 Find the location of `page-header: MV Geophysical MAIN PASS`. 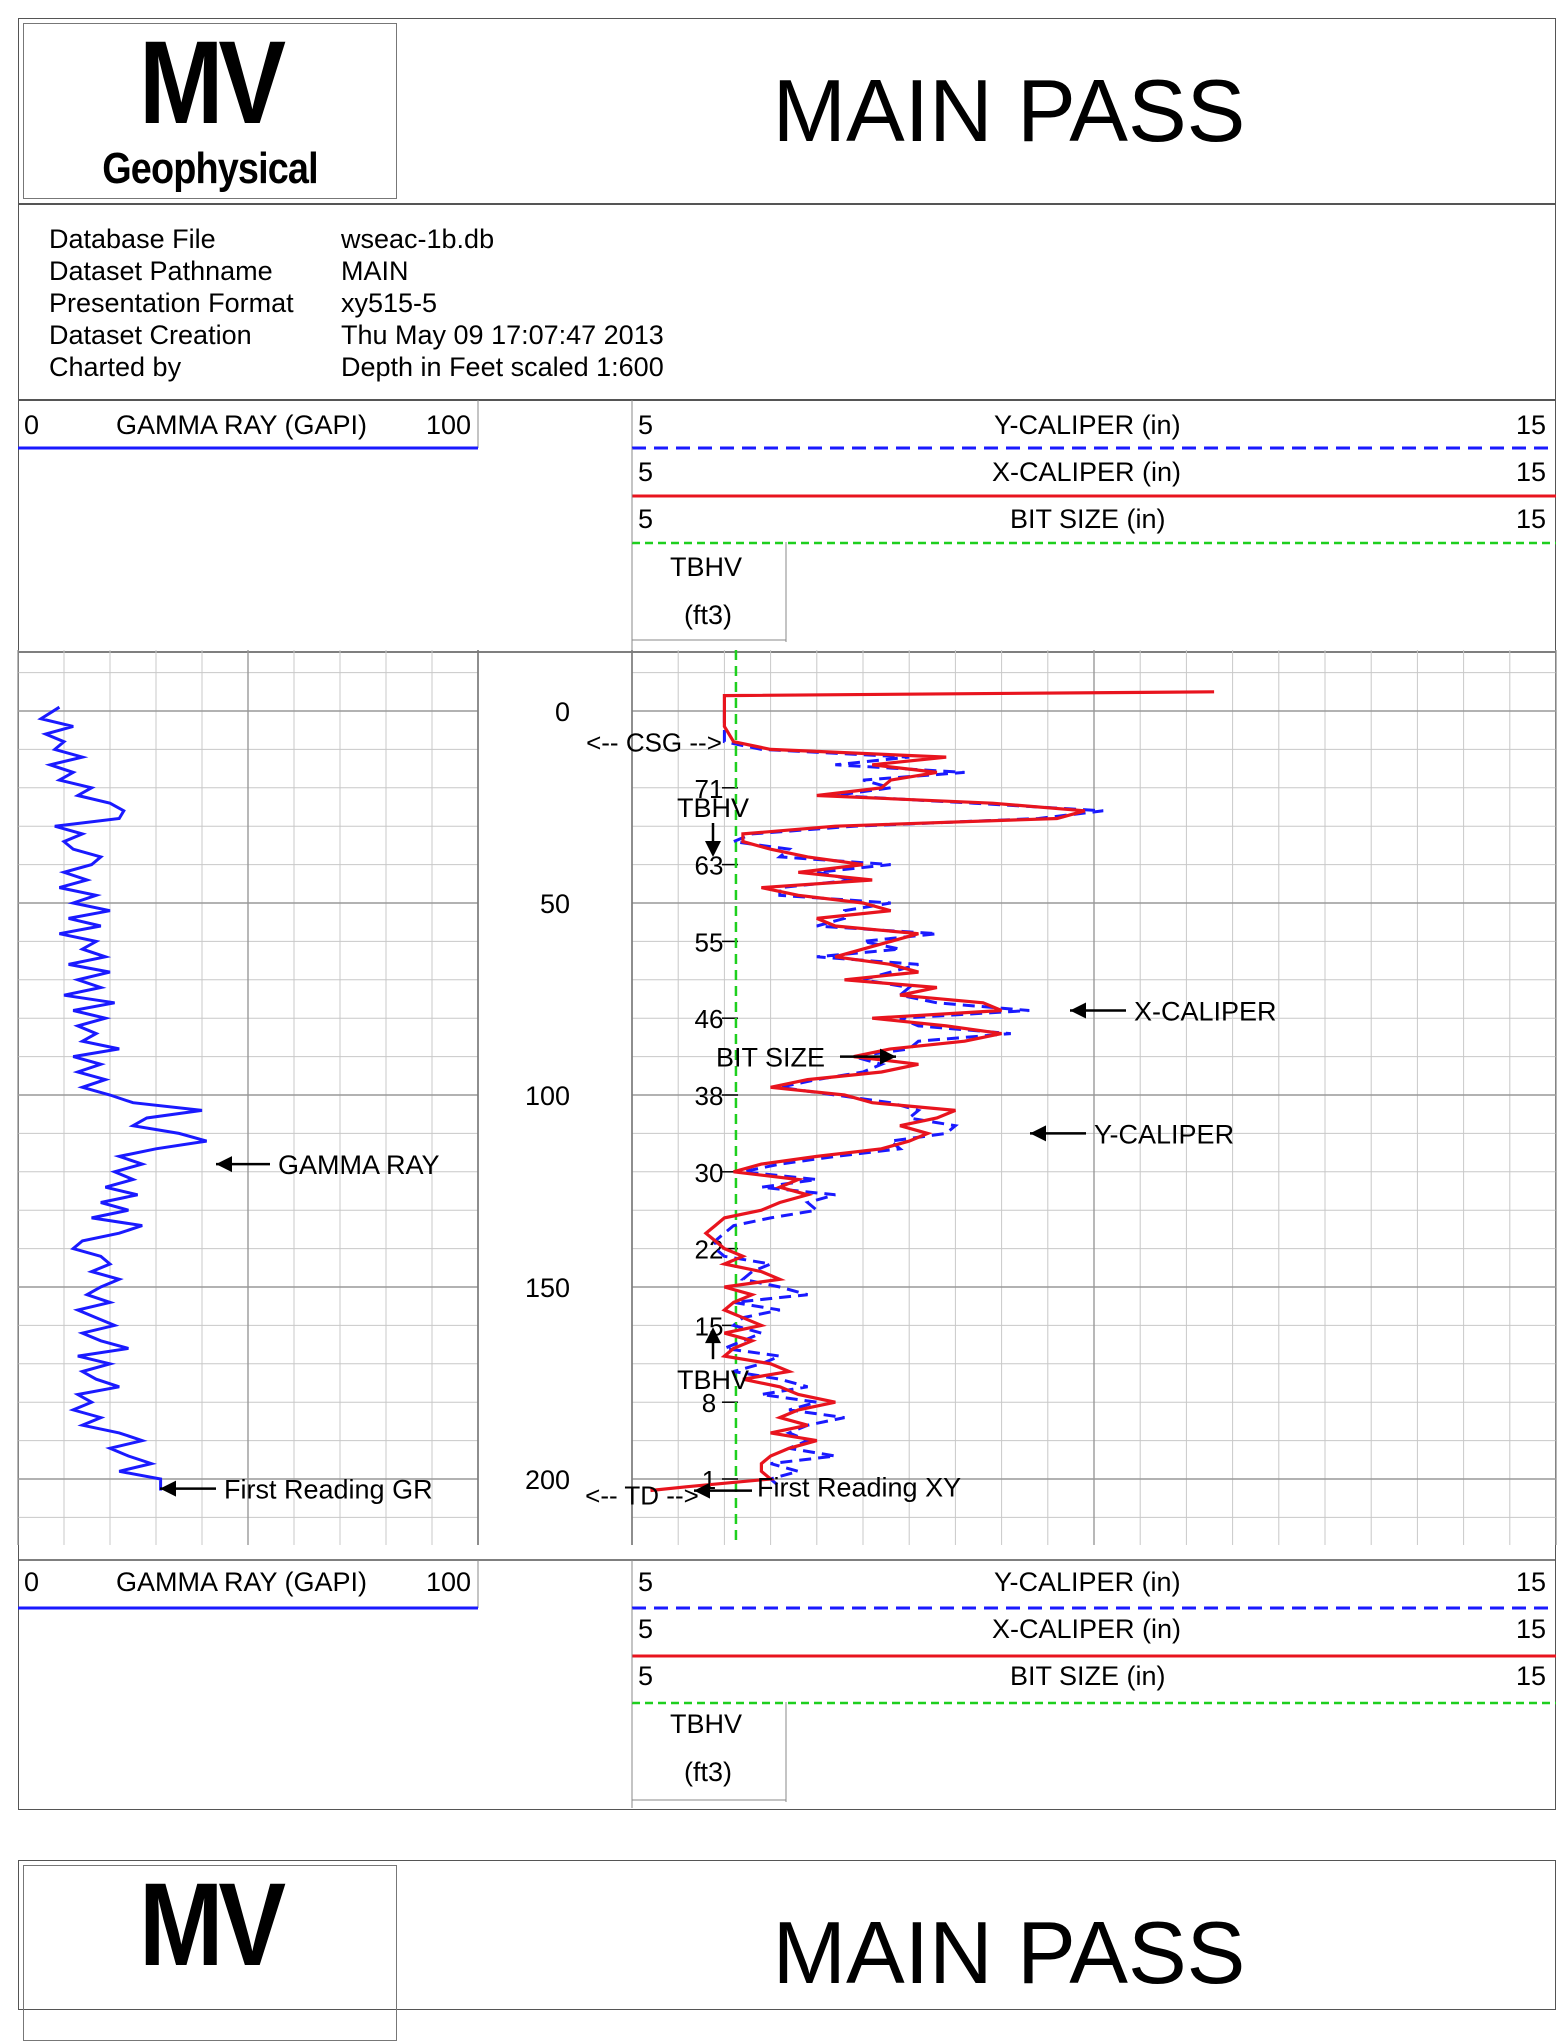

page-header: MV Geophysical MAIN PASS is located at coordinates (787, 111).